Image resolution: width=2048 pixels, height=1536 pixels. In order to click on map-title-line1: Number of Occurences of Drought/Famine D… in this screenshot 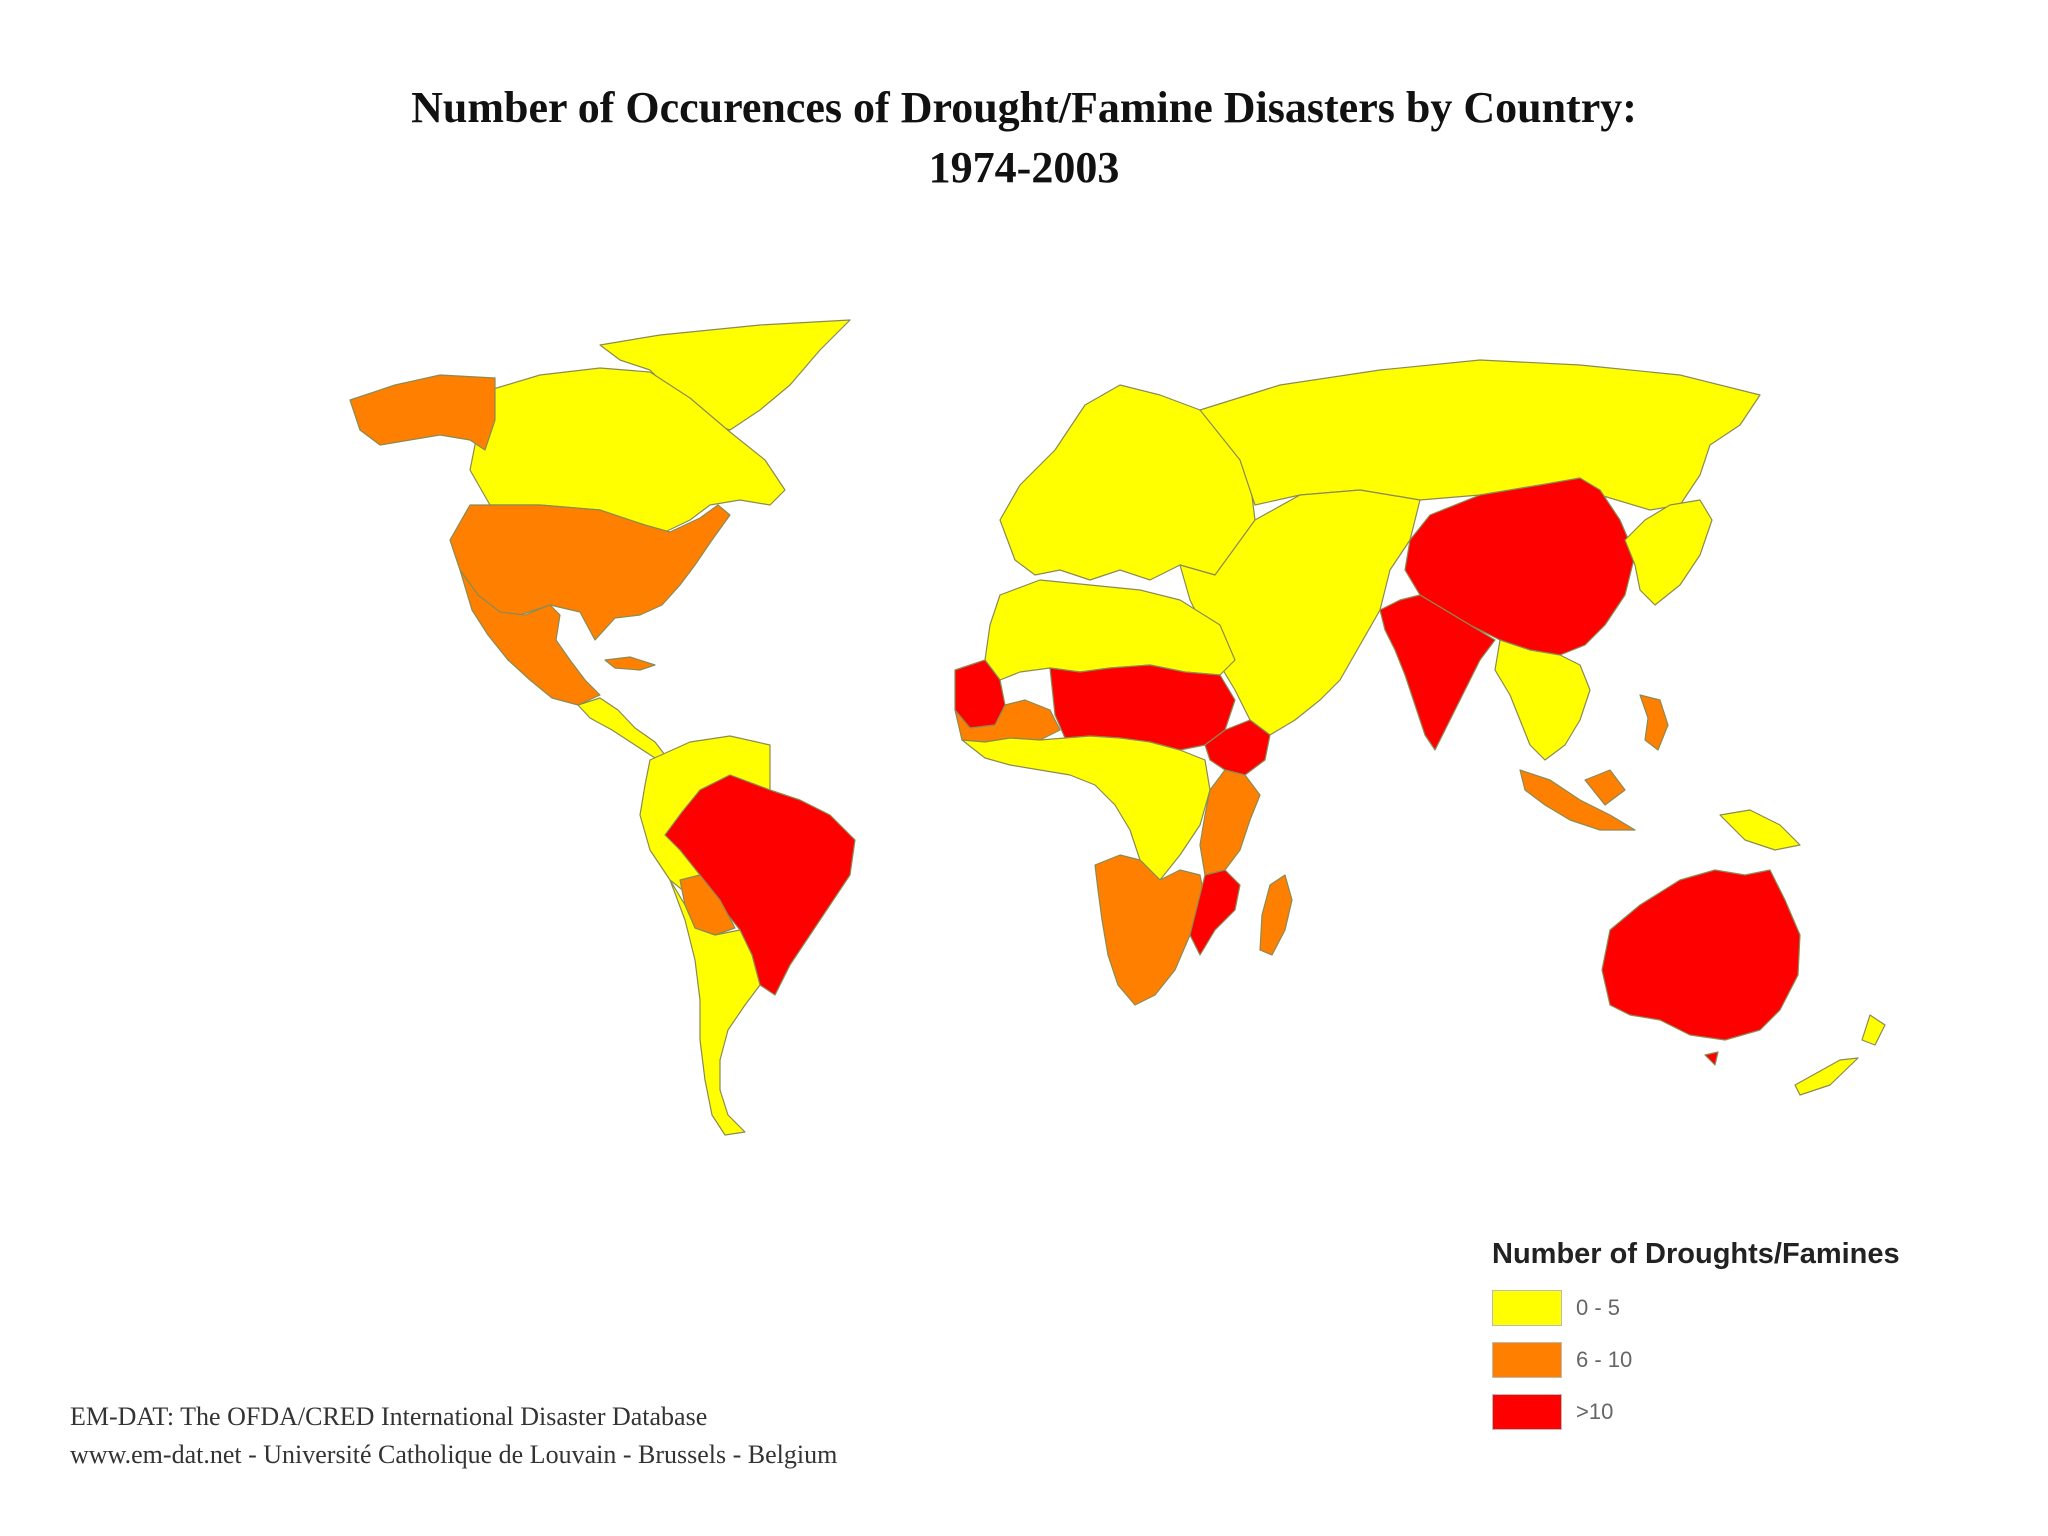, I will do `click(1024, 107)`.